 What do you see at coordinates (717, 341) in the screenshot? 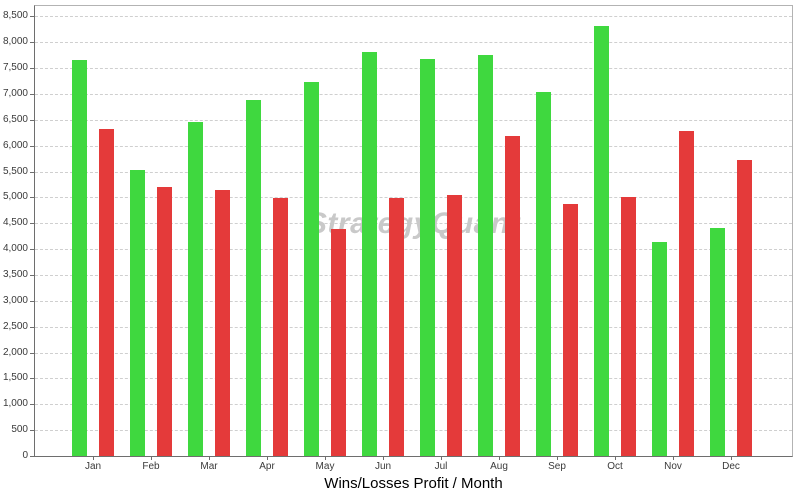
I see `bar-wins-dec` at bounding box center [717, 341].